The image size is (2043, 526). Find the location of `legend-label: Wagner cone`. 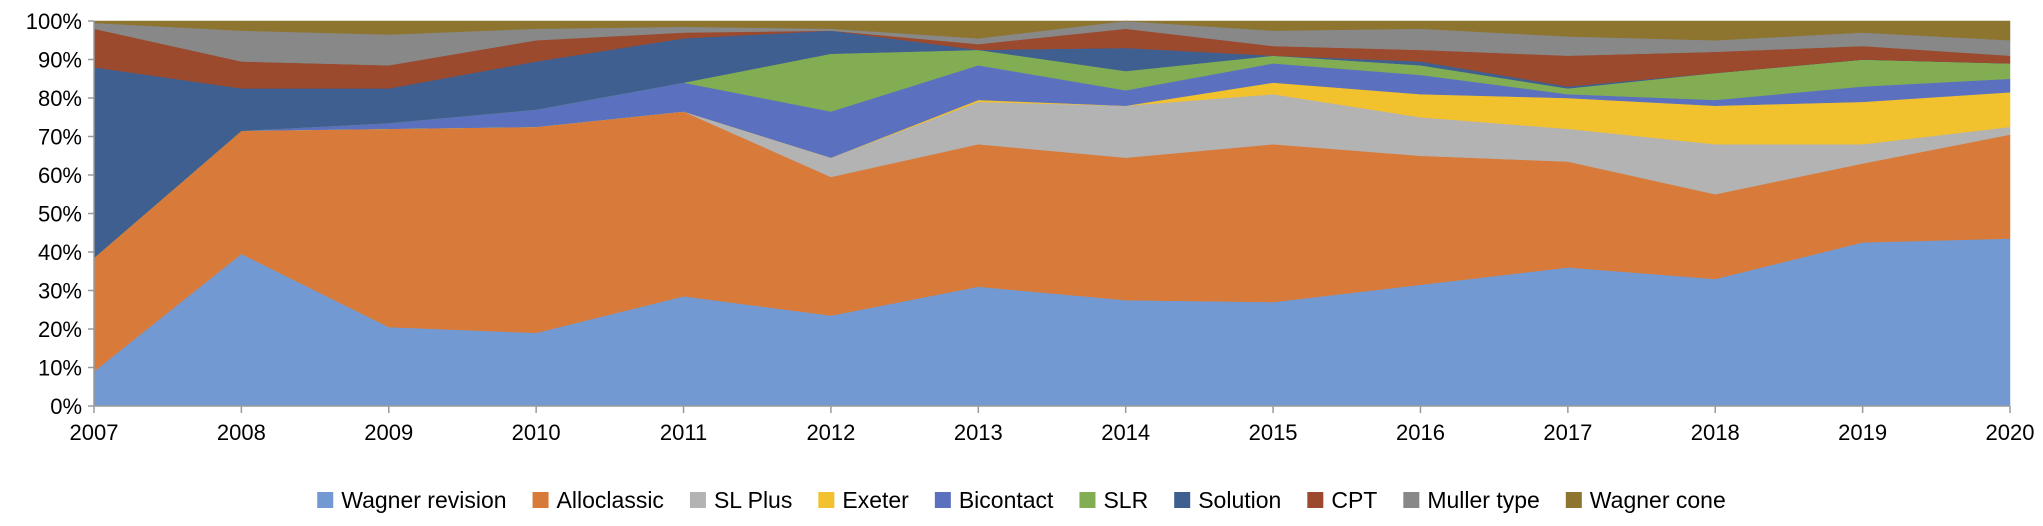

legend-label: Wagner cone is located at coordinates (1658, 500).